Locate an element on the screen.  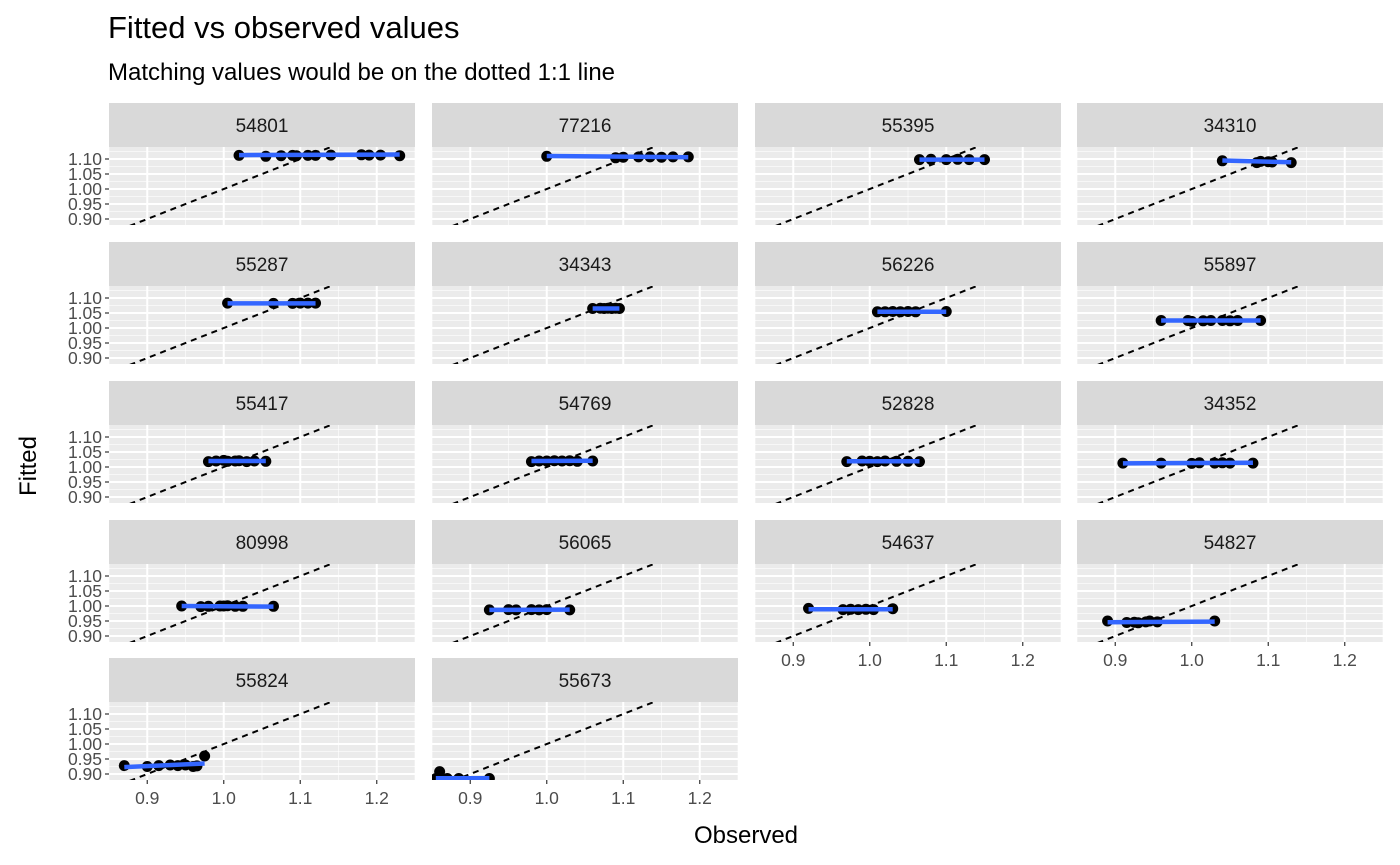
facet-label: 52828 is located at coordinates (908, 404).